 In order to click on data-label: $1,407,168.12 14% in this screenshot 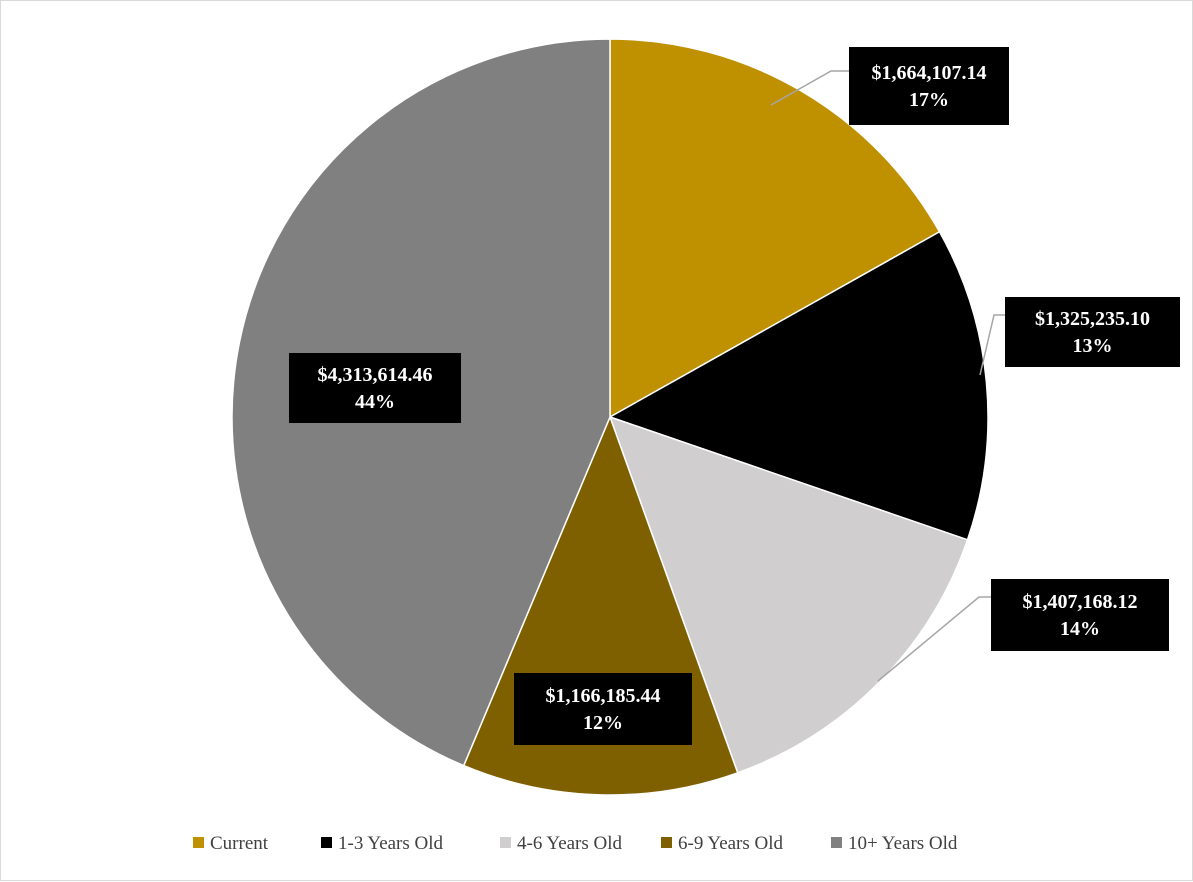, I will do `click(1080, 615)`.